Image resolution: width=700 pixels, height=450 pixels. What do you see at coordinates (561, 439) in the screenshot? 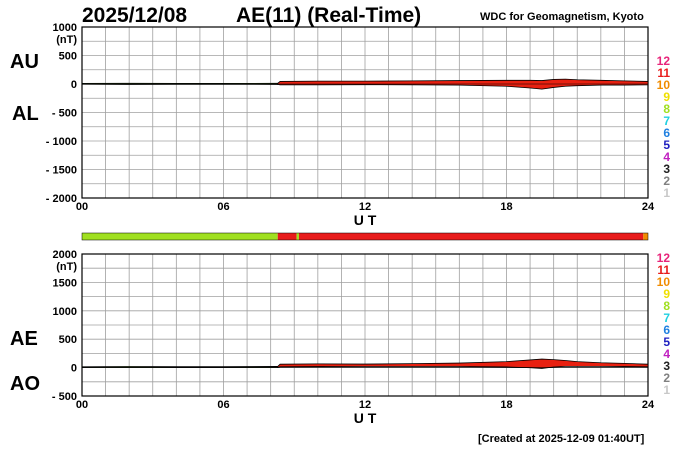
I see `created-timestamp: [Created at 2025-12-09 01:40UT]` at bounding box center [561, 439].